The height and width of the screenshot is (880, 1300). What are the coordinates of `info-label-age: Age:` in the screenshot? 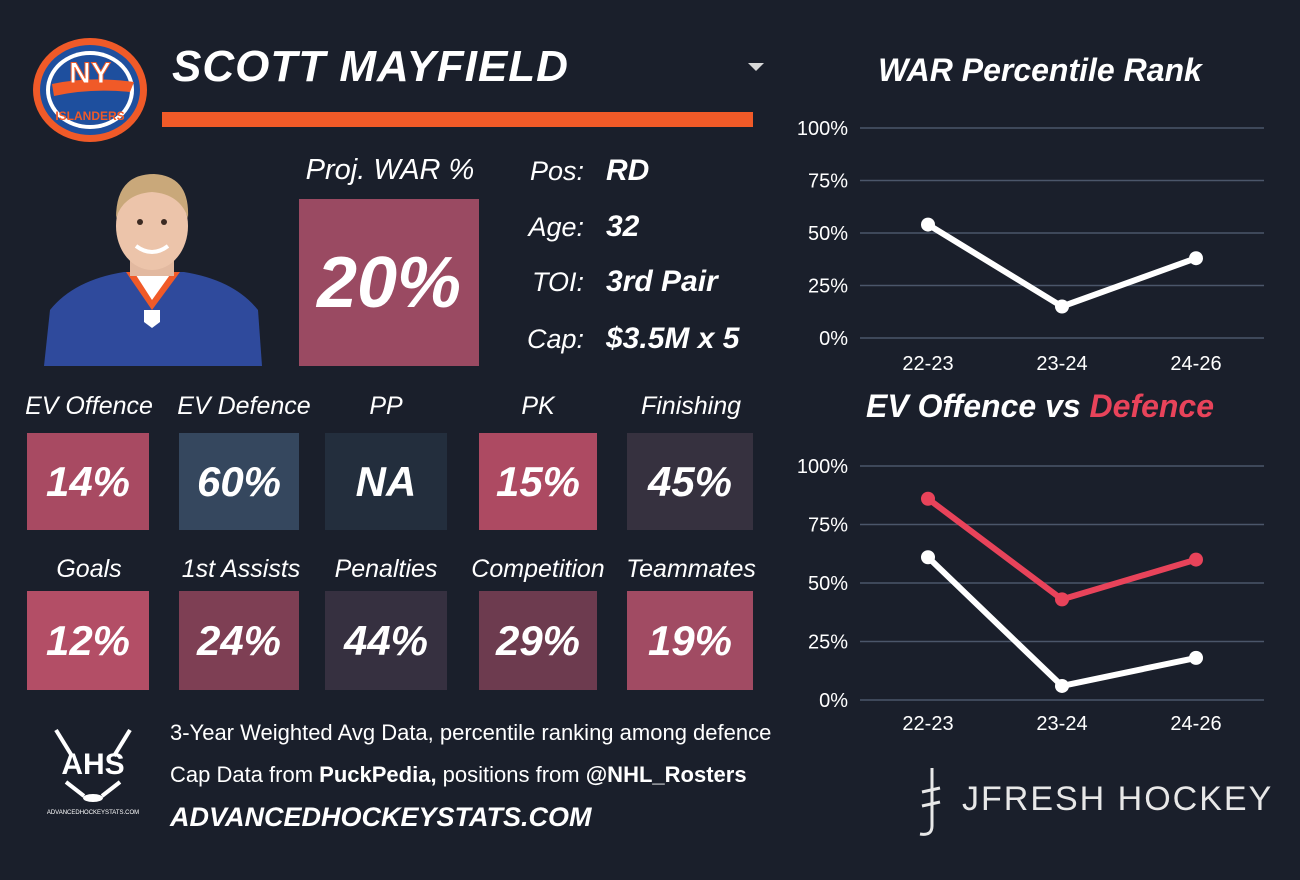 It's located at (556, 227).